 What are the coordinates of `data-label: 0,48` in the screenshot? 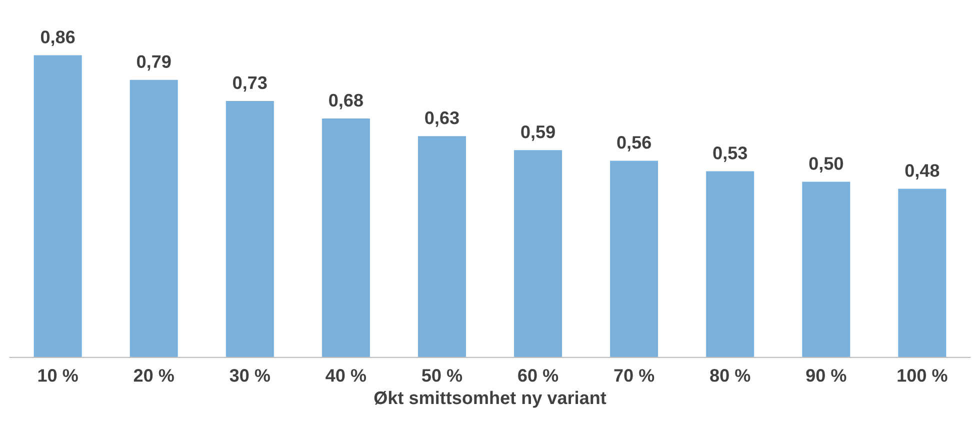 It's located at (922, 172).